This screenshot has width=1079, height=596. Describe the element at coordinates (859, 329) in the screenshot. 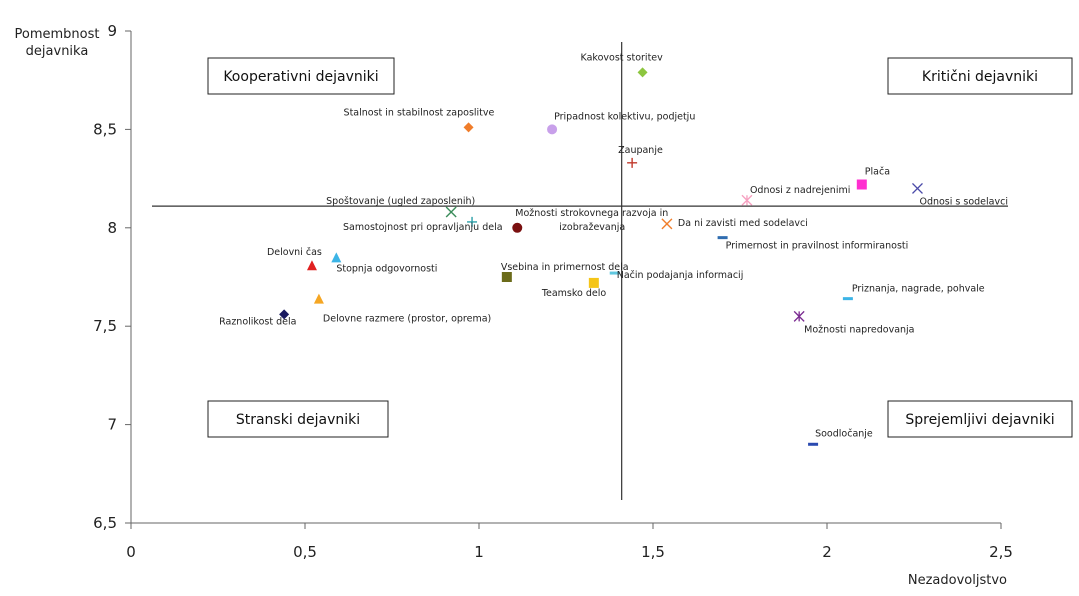

I see `point-label: Možnosti napredovanja` at that location.